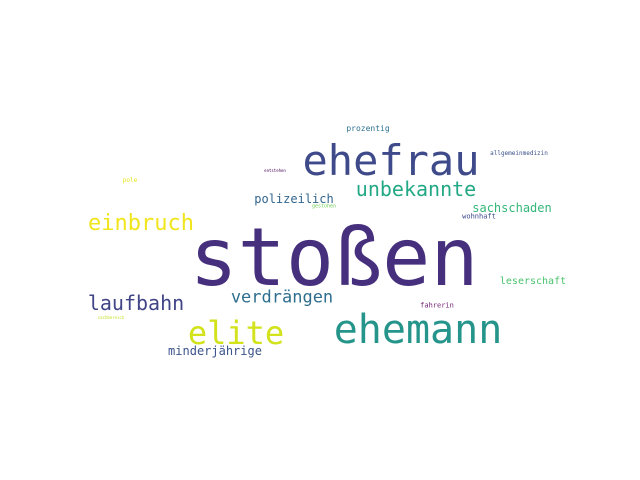 This screenshot has height=480, width=640. What do you see at coordinates (111, 317) in the screenshot?
I see `word: sachbereich` at bounding box center [111, 317].